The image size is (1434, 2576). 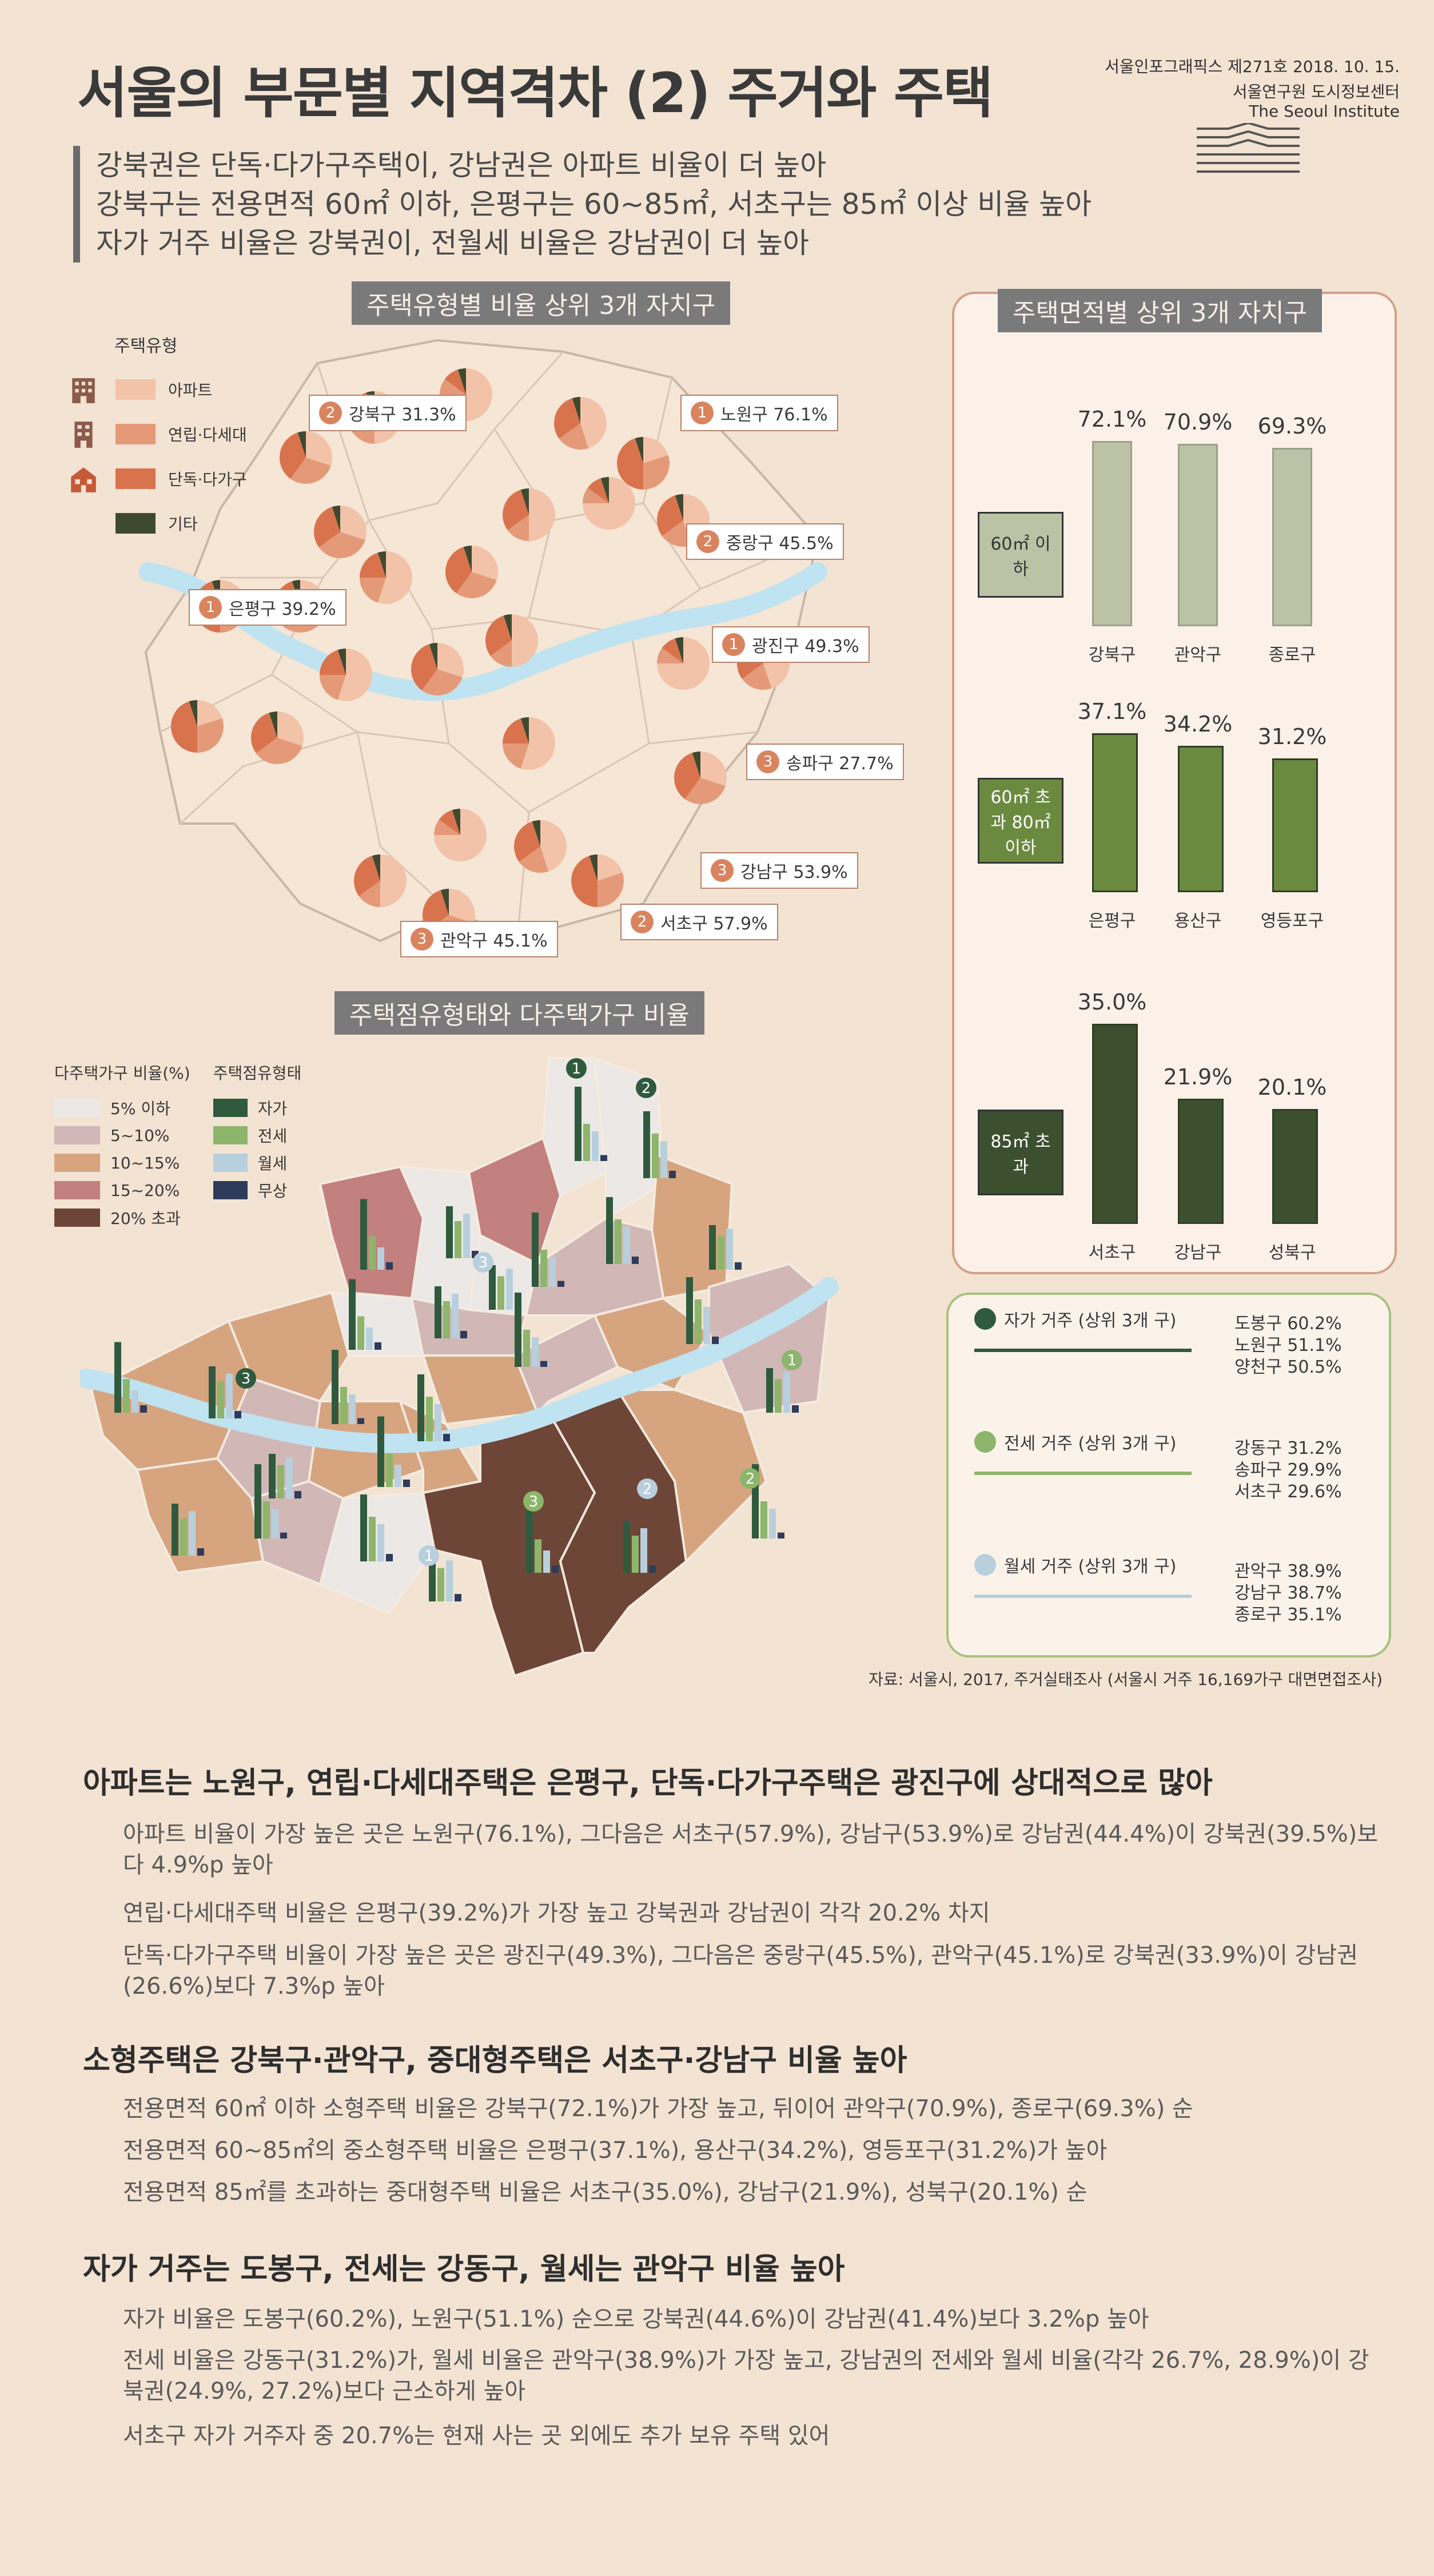 What do you see at coordinates (1292, 1253) in the screenshot?
I see `area-bar-district: 성북구` at bounding box center [1292, 1253].